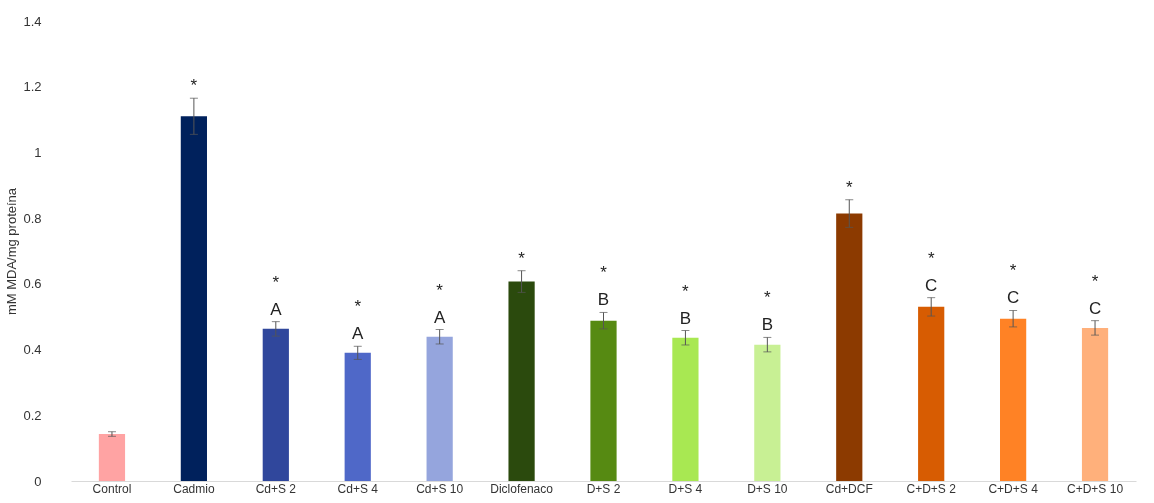 This screenshot has width=1154, height=503. What do you see at coordinates (32, 87) in the screenshot?
I see `y-tick-label: 1.2` at bounding box center [32, 87].